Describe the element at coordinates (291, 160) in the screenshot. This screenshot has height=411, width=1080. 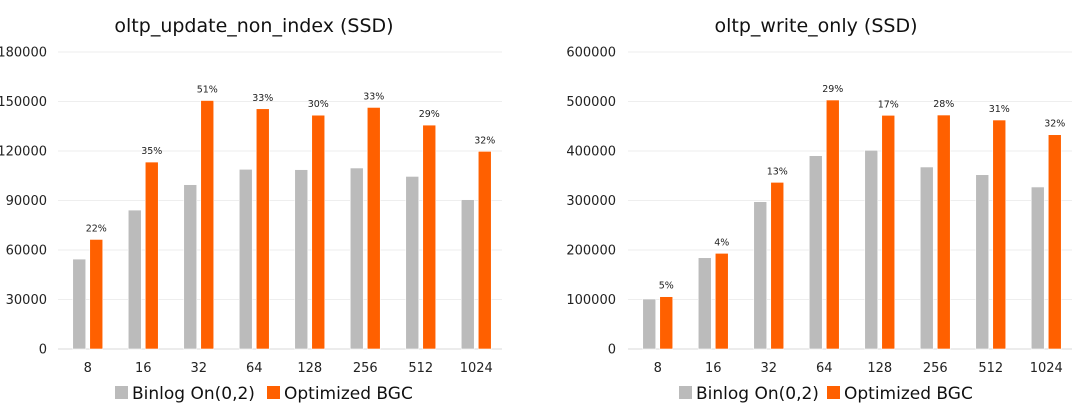
I see `data-labels: 22% 35% 51% 33% 30% 33% 29% 32%` at that location.